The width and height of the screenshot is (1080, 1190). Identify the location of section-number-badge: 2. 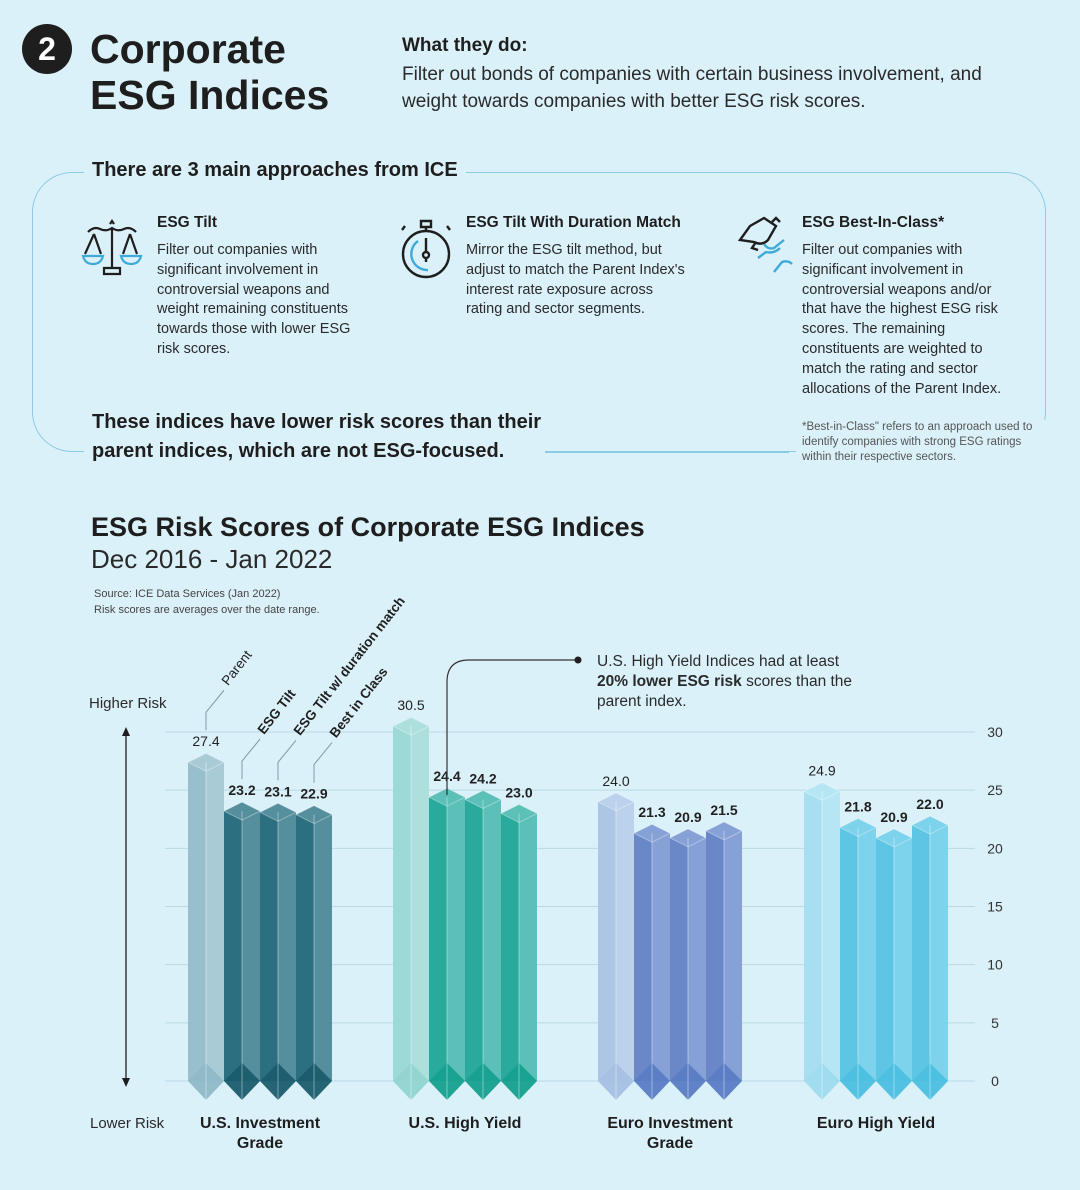
(47, 49).